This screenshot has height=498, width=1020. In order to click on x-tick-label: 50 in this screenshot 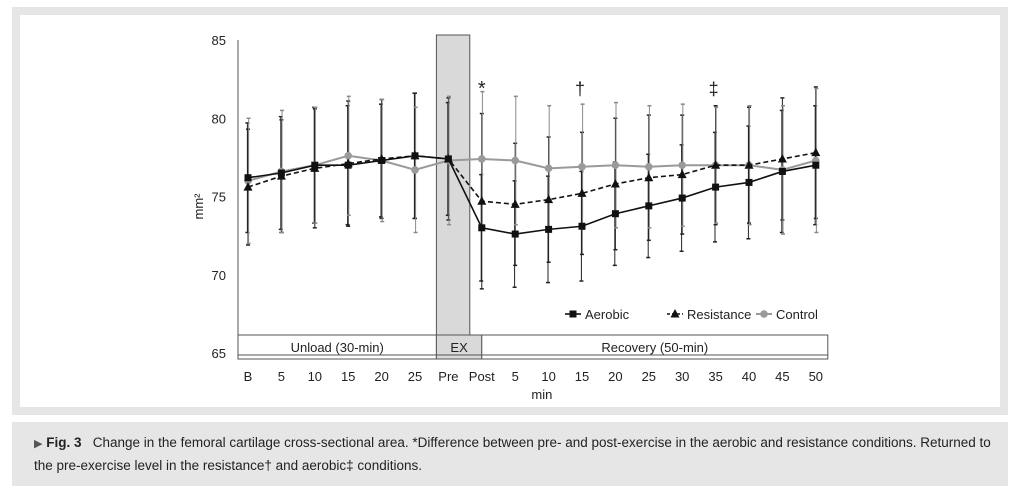, I will do `click(816, 376)`.